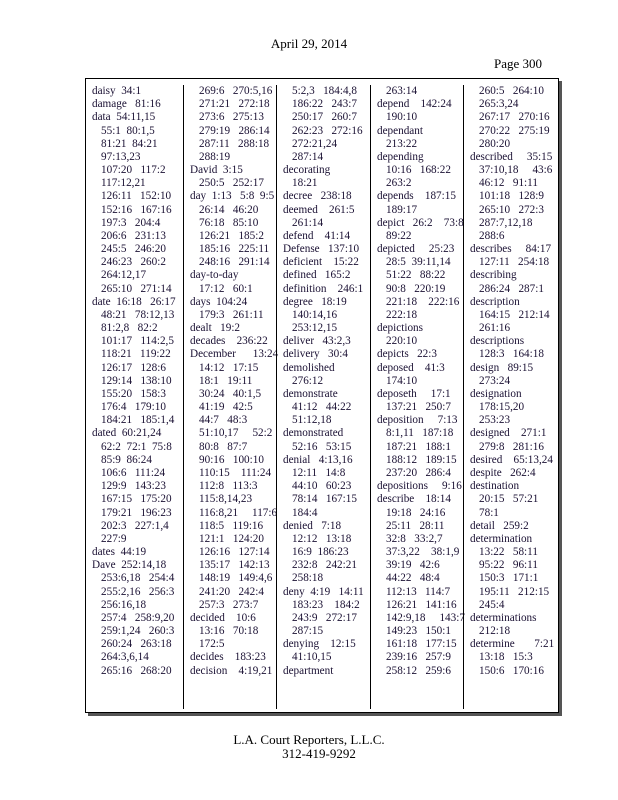  Describe the element at coordinates (415, 525) in the screenshot. I see `index-page-refs: 25:11 28:11` at that location.